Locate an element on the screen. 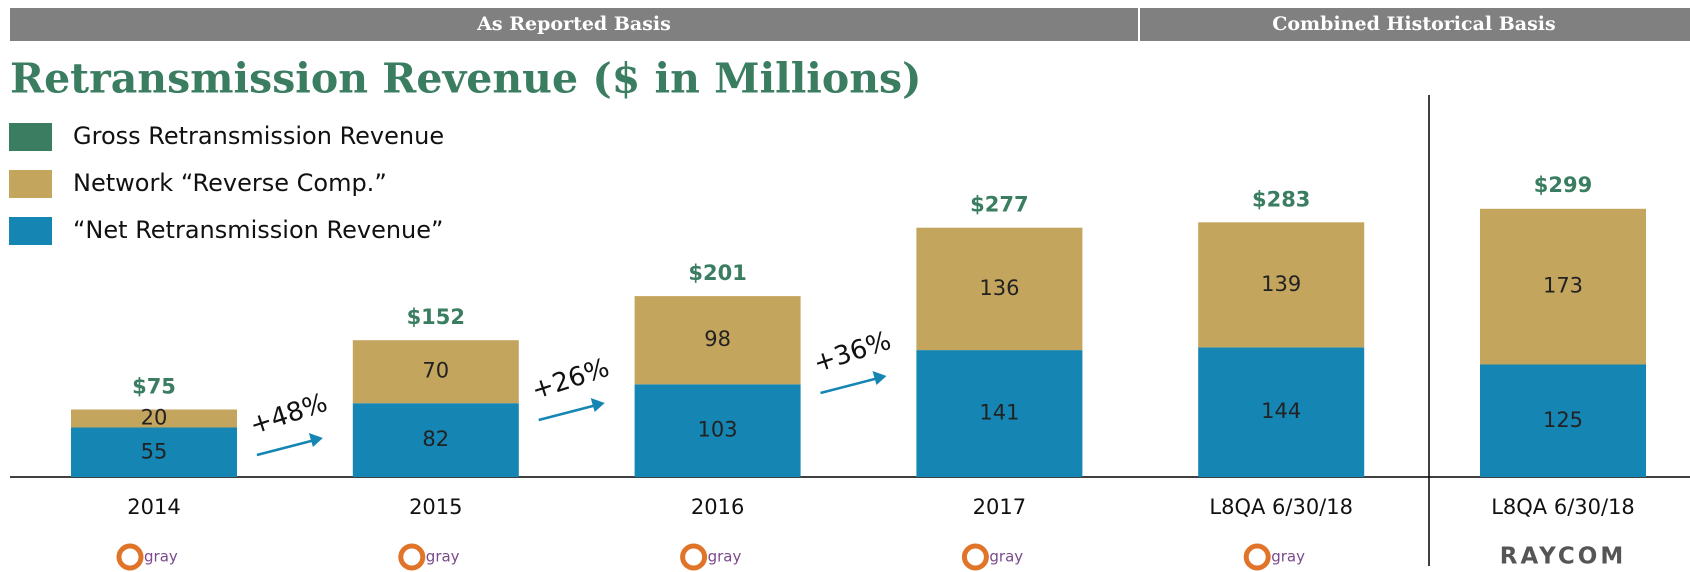 The image size is (1690, 572). segment-label: 70 is located at coordinates (435, 371).